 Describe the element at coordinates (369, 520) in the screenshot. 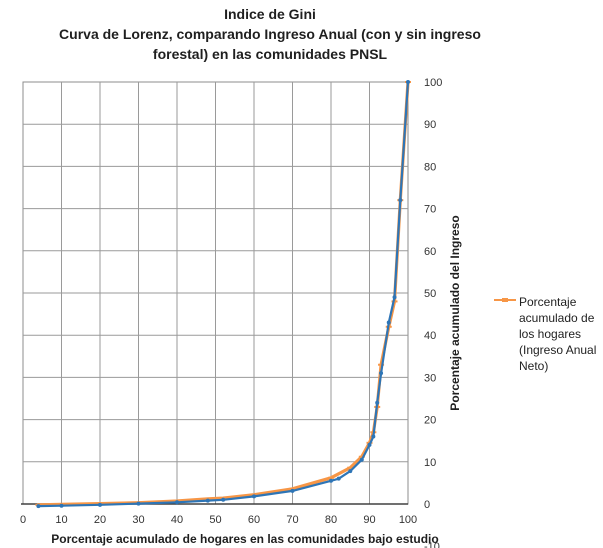

I see `x-tick-label: 90` at that location.